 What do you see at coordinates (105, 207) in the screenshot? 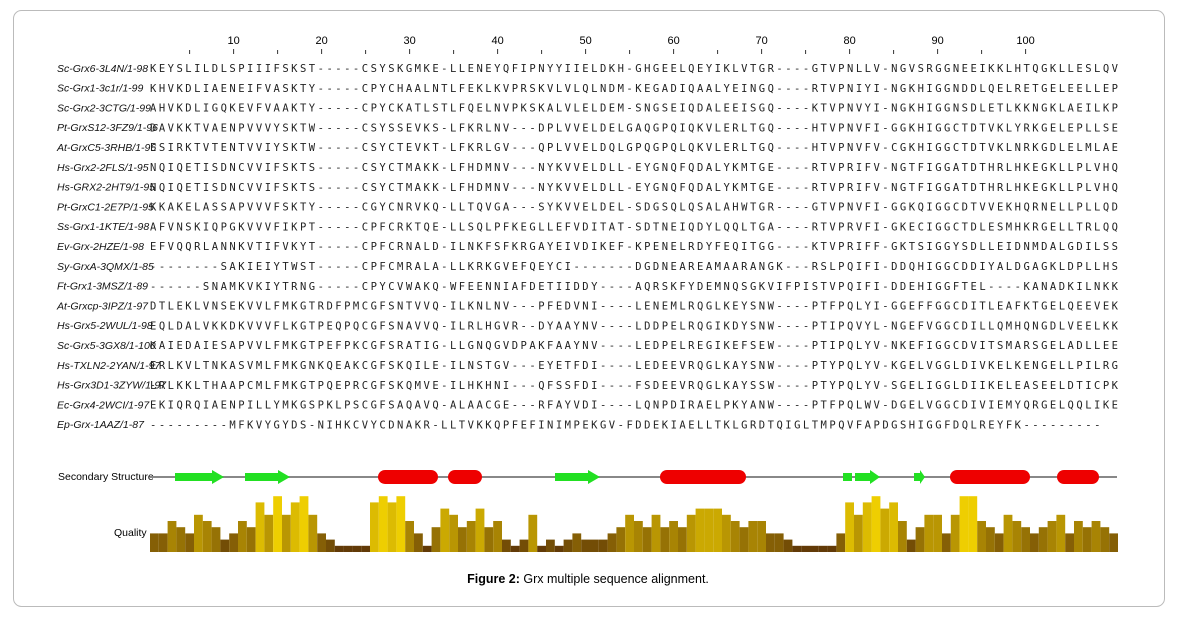
I see `sequence-name: Pt-GrxC1-2E7P/1-95` at bounding box center [105, 207].